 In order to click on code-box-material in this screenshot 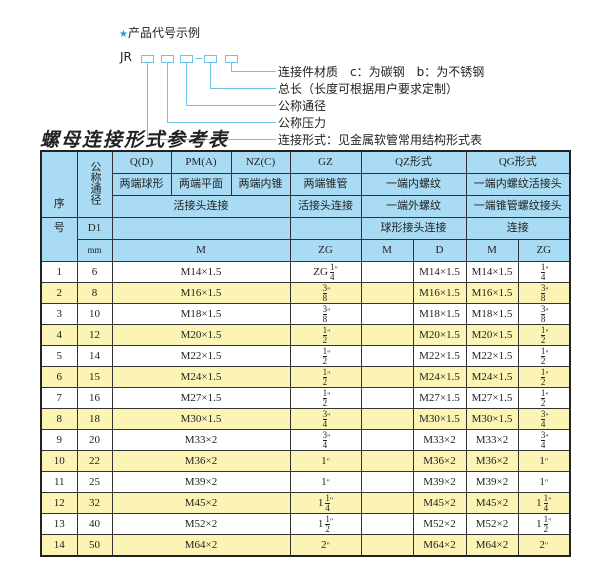, I will do `click(231, 59)`.